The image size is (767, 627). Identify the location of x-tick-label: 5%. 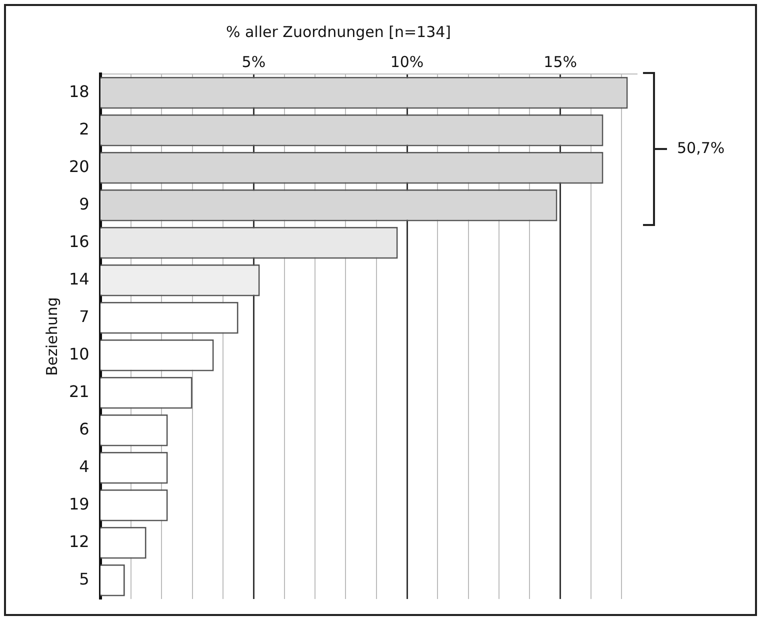
(254, 61).